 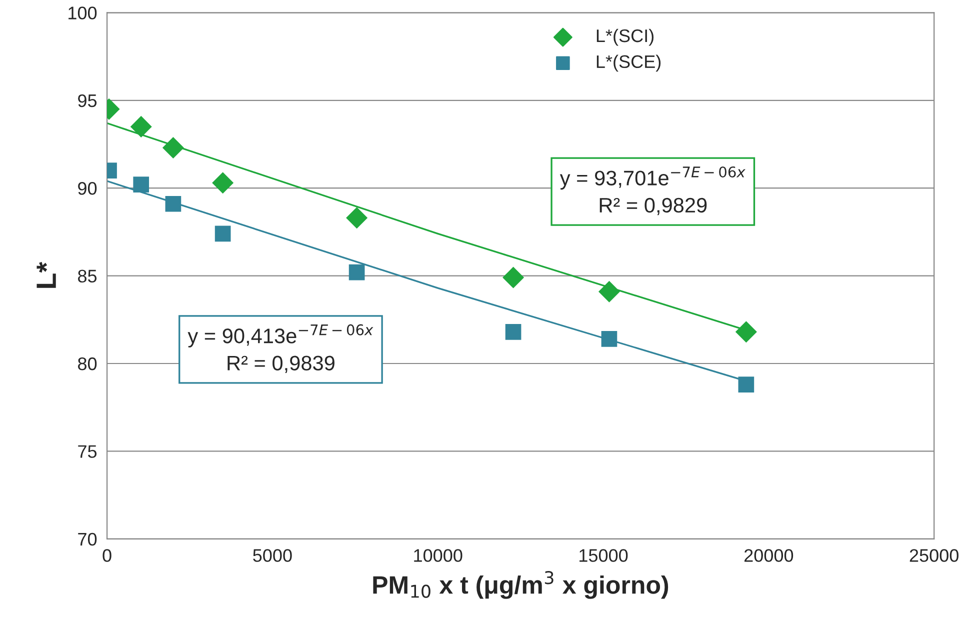 What do you see at coordinates (628, 63) in the screenshot?
I see `legend-label: L*(SCE)` at bounding box center [628, 63].